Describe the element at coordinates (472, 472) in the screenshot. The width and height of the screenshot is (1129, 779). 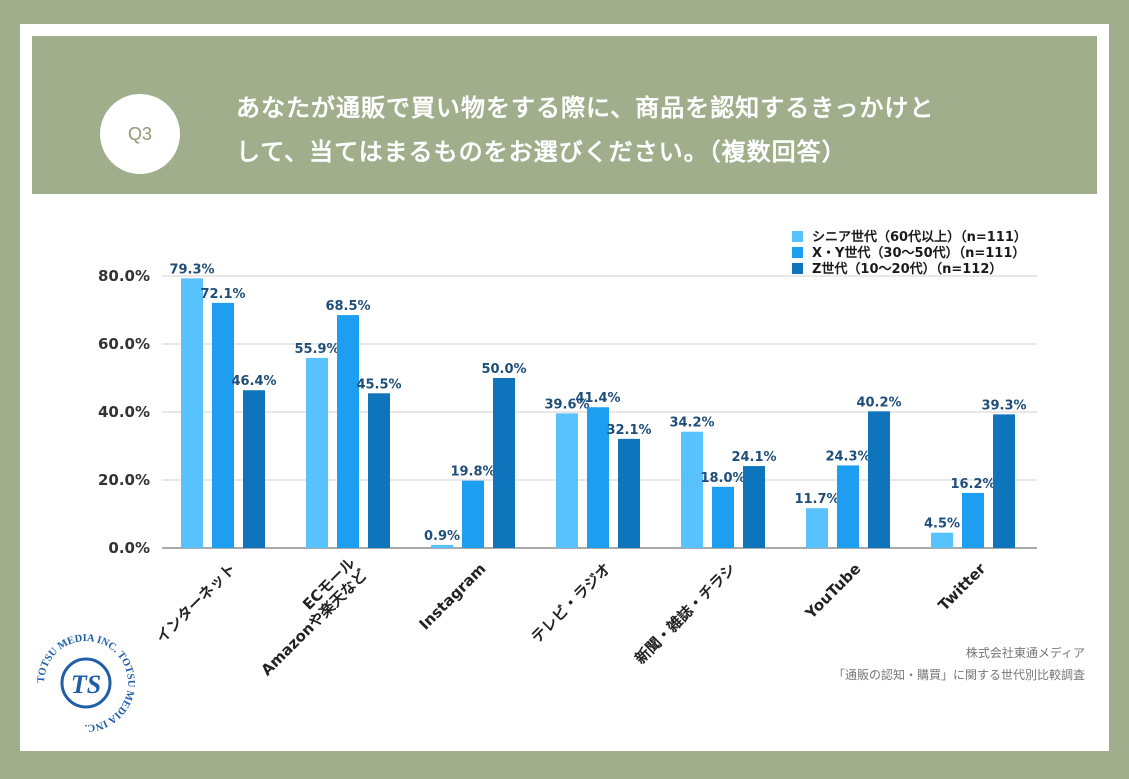
I see `data-label: 19.8%` at that location.